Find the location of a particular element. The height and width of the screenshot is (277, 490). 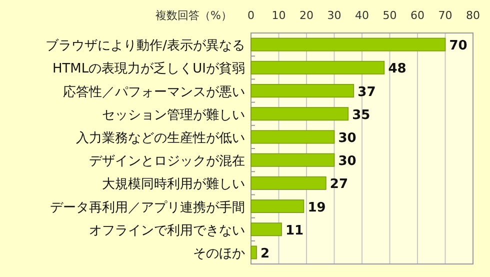

x-tick-label: 30 is located at coordinates (334, 15).